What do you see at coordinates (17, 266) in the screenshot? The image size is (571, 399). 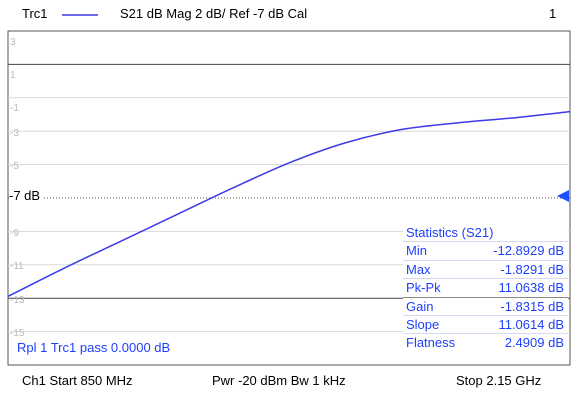 I see `y-tick-label: -11` at bounding box center [17, 266].